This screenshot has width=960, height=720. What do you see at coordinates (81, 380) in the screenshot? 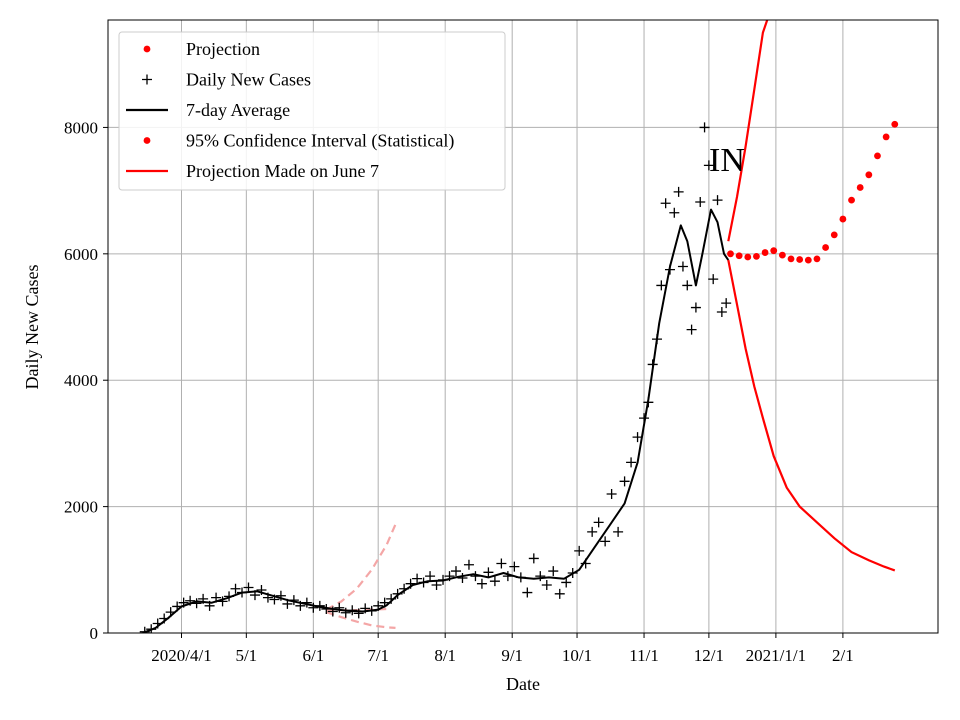
I see `y-tick-label: 4000` at bounding box center [81, 380].